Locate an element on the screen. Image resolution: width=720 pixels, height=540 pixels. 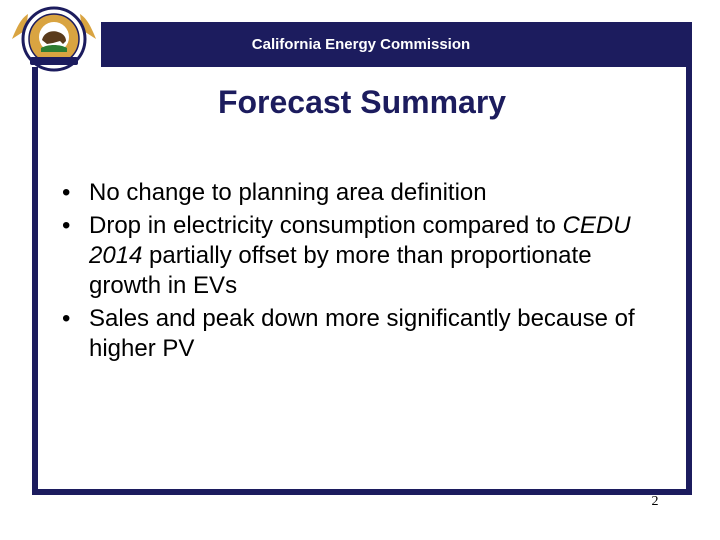
frame-right is located at coordinates (689, 281).